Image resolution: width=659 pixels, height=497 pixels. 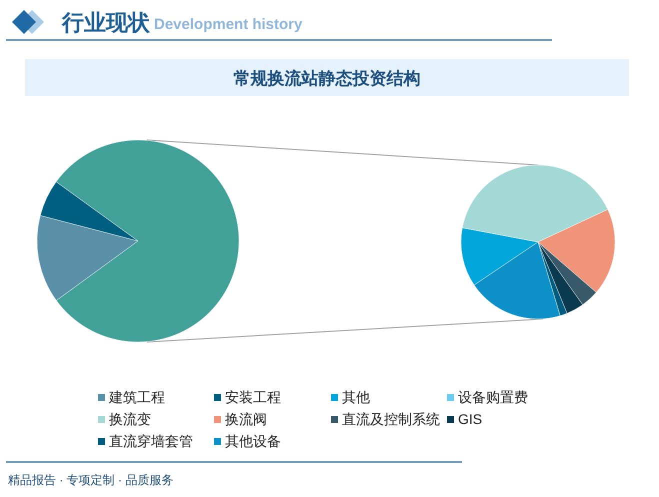 I want to click on legend-label: 其他设备, so click(x=253, y=441).